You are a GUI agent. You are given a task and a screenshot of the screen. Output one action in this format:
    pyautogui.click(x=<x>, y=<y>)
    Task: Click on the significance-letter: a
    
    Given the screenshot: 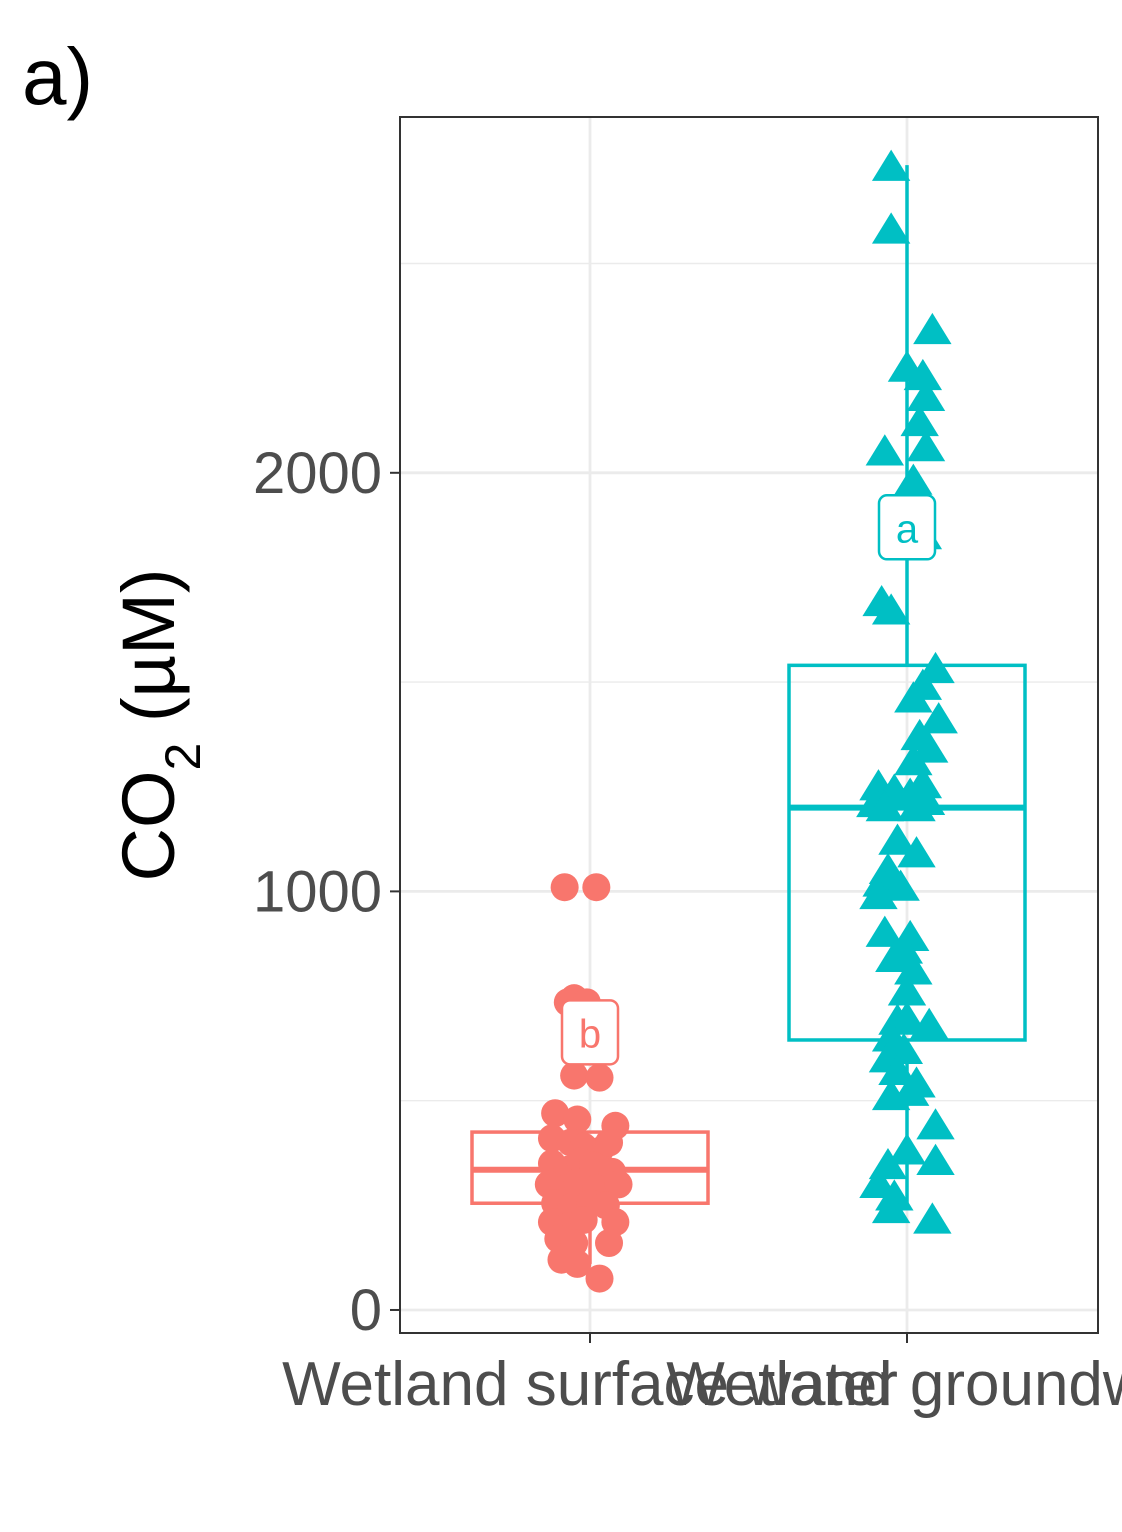 What is the action you would take?
    pyautogui.click(x=907, y=529)
    